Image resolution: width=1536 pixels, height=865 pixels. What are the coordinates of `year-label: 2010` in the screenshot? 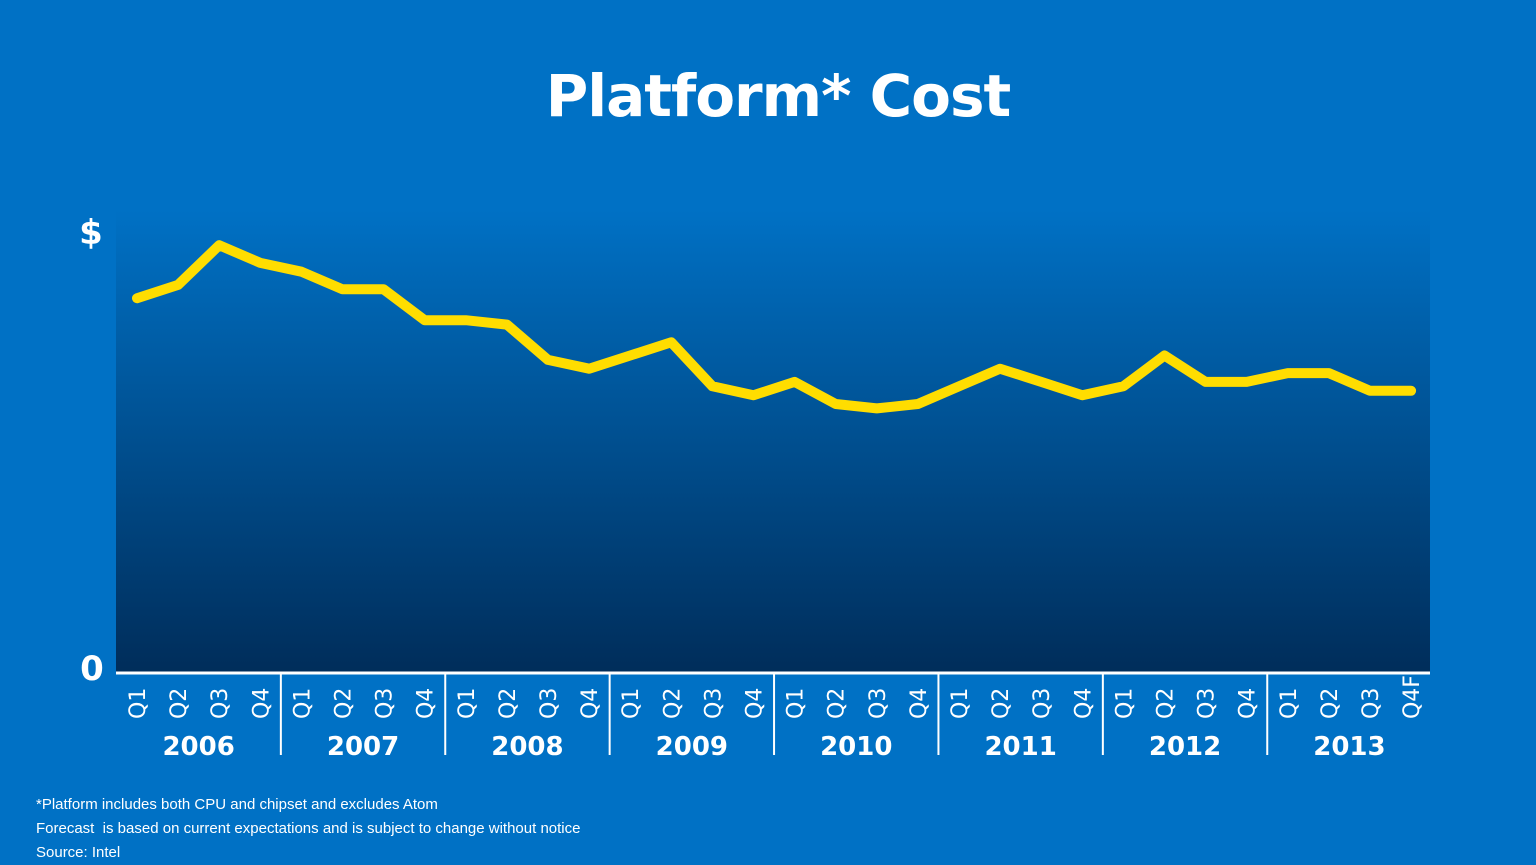 It's located at (856, 747).